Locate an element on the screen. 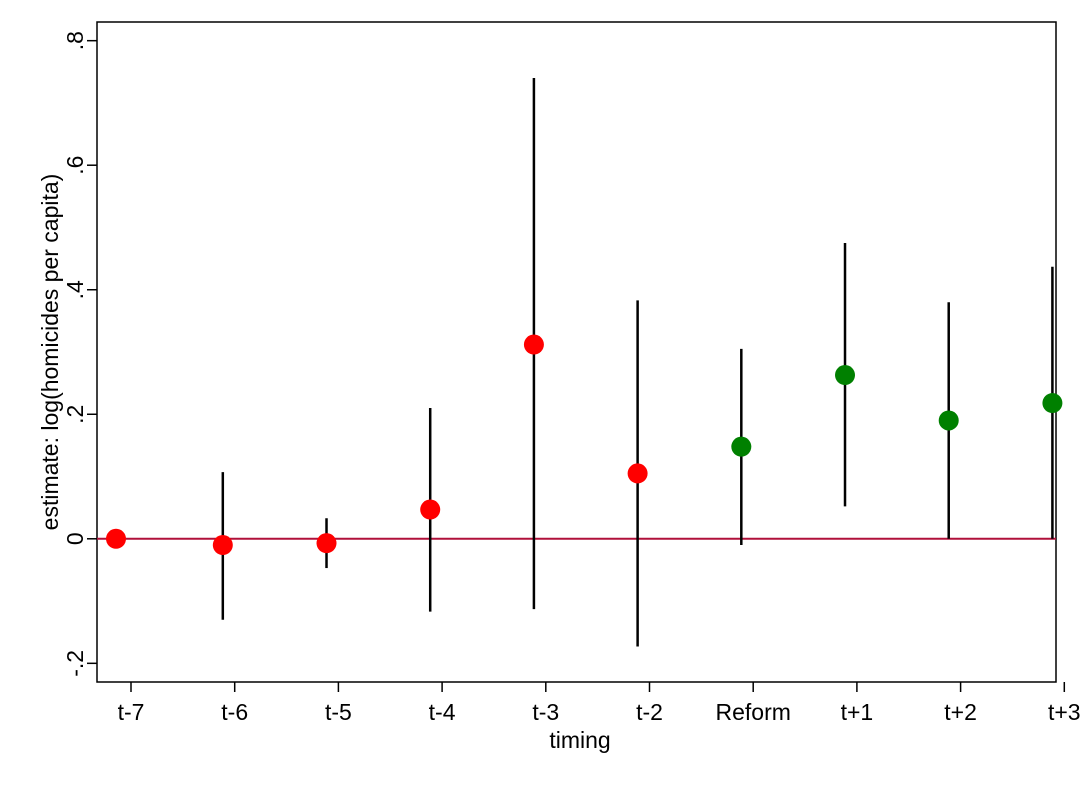 This screenshot has height=788, width=1084. y-tick-label: .4 is located at coordinates (75, 289).